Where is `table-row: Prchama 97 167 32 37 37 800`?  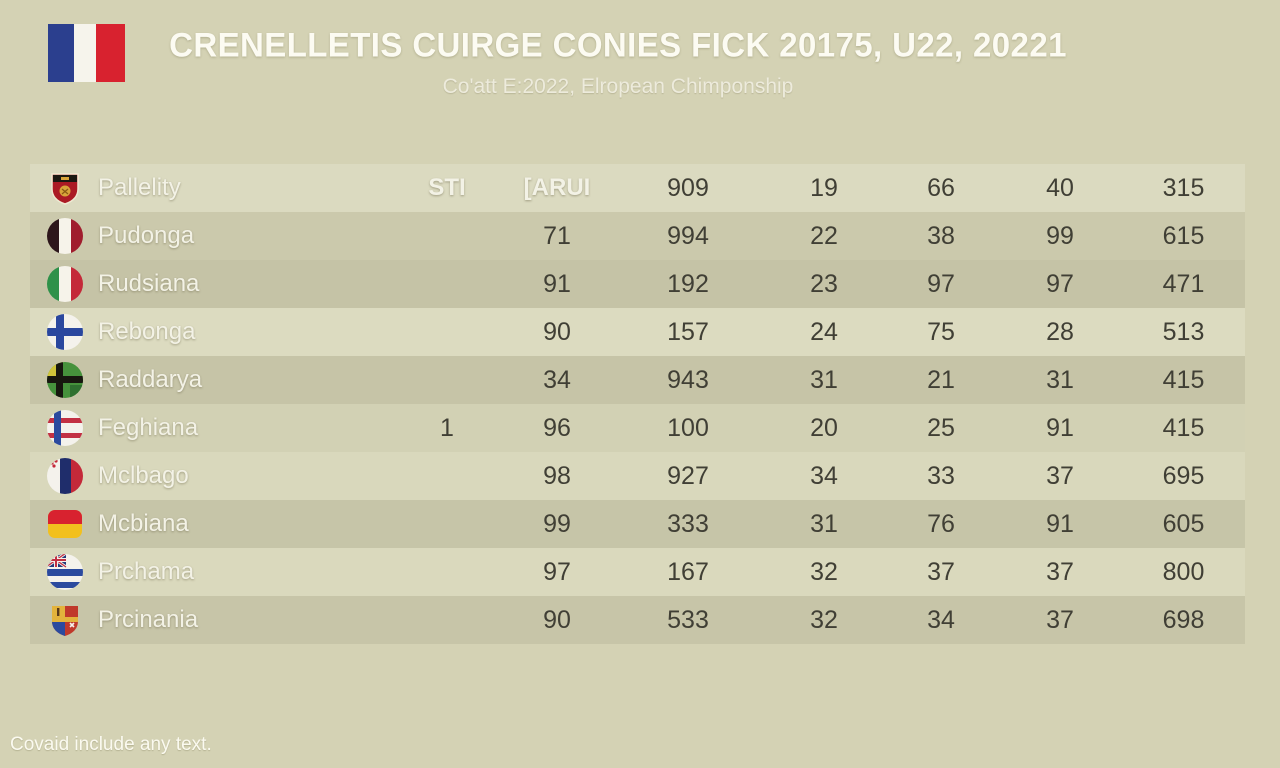 table-row: Prchama 97 167 32 37 37 800 is located at coordinates (637, 572).